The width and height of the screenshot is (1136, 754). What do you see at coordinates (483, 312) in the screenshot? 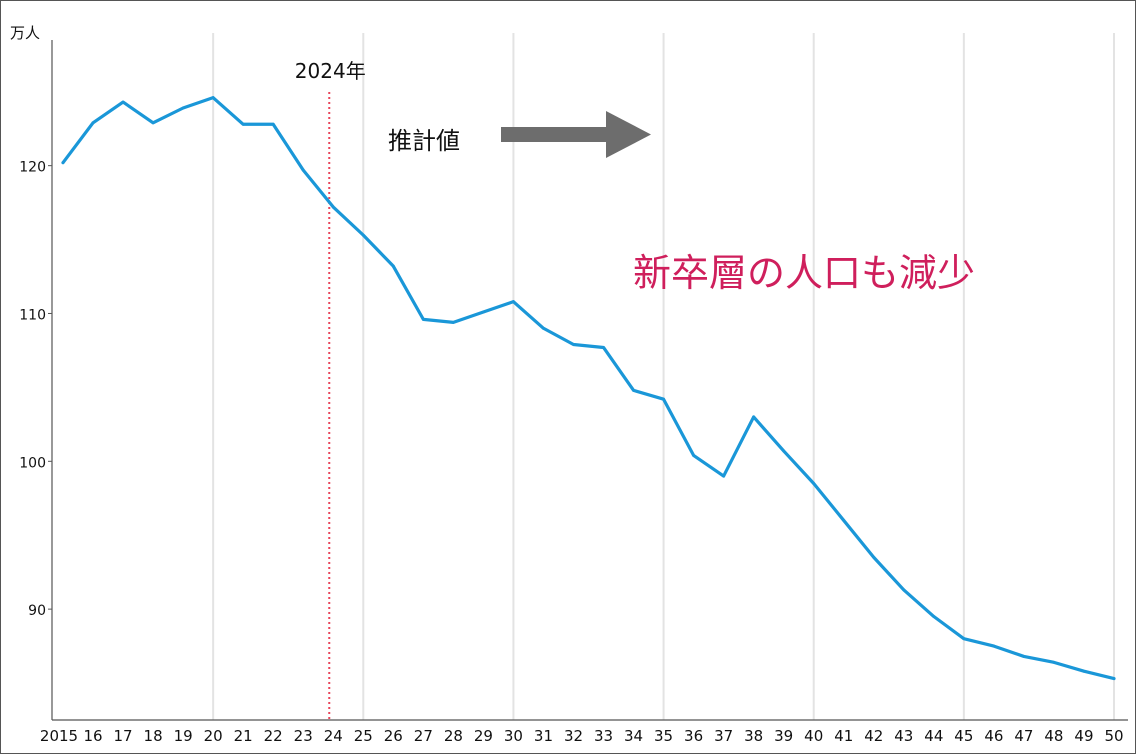
I see `data-point-2029` at bounding box center [483, 312].